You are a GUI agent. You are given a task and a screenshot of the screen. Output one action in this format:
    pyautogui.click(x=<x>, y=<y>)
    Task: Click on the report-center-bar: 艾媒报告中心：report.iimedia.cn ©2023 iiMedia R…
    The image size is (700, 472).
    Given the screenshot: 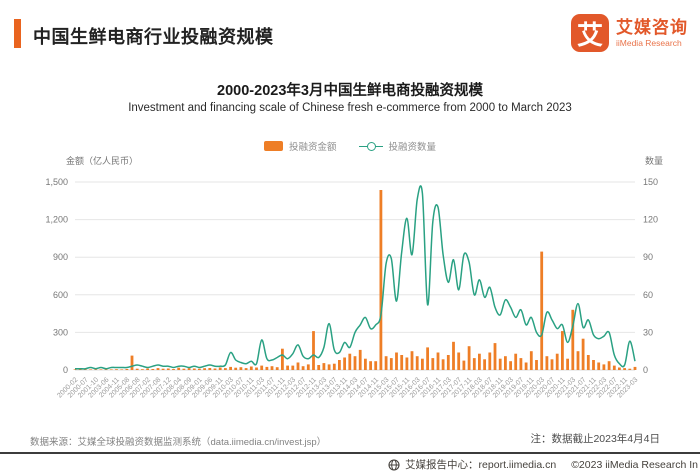 What is the action you would take?
    pyautogui.click(x=543, y=464)
    